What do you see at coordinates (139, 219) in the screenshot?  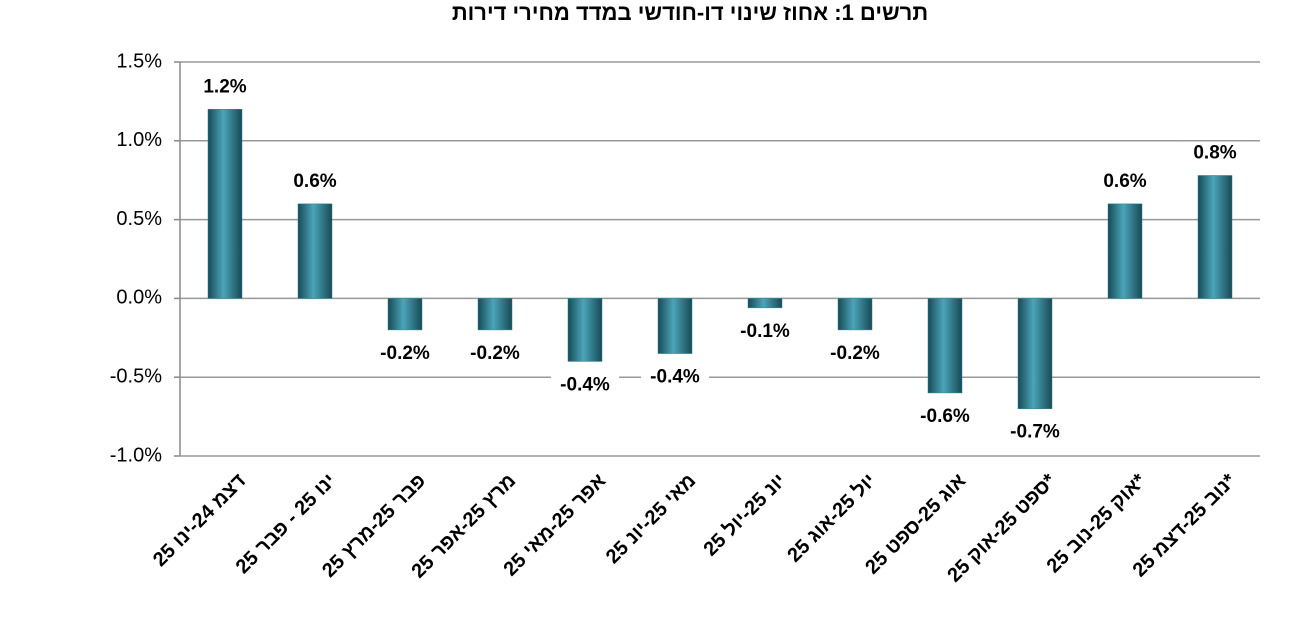 I see `y-tick-label: 0.5%` at bounding box center [139, 219].